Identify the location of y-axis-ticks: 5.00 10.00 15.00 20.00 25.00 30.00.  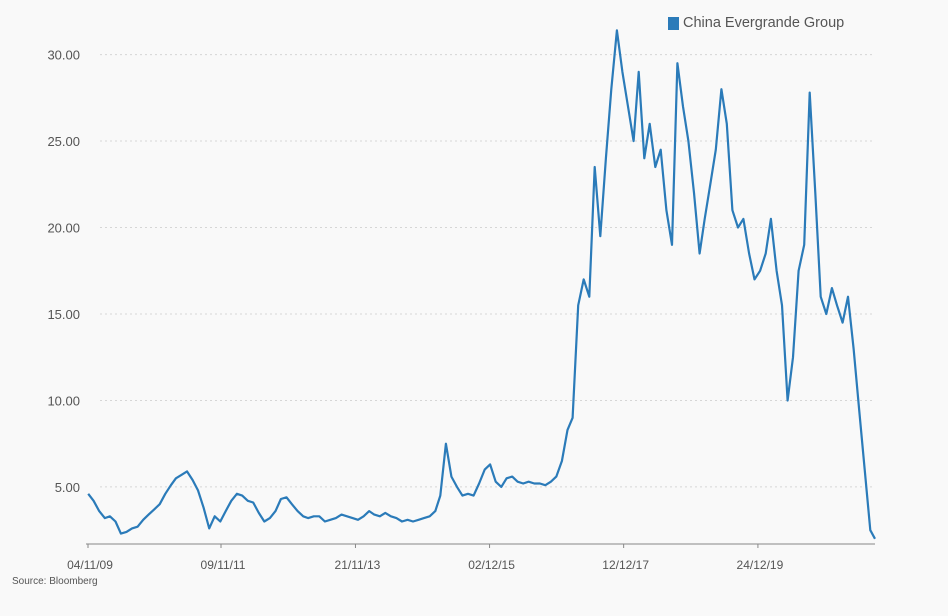
(63, 271).